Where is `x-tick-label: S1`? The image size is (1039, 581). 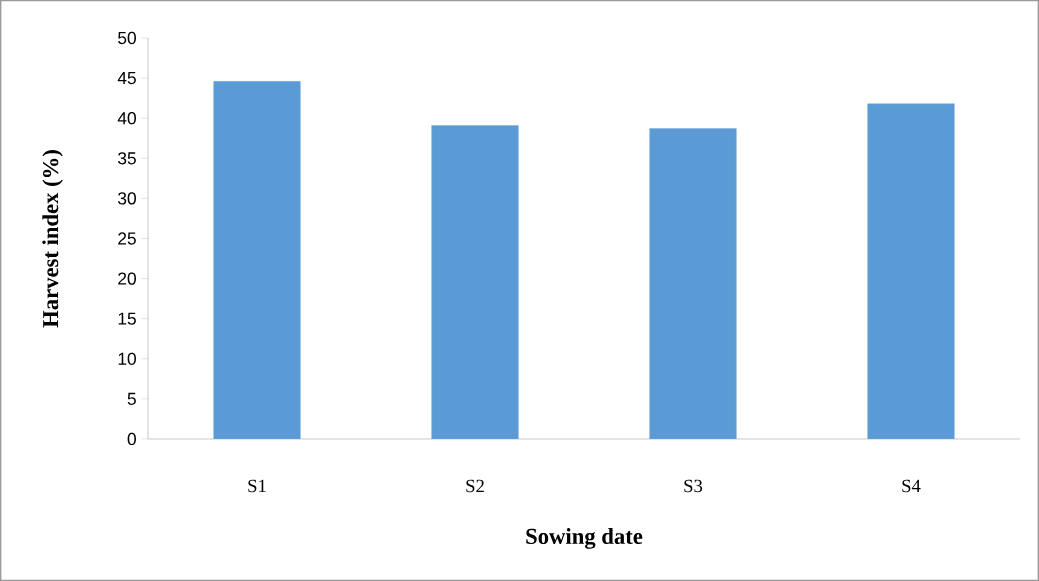
x-tick-label: S1 is located at coordinates (257, 486).